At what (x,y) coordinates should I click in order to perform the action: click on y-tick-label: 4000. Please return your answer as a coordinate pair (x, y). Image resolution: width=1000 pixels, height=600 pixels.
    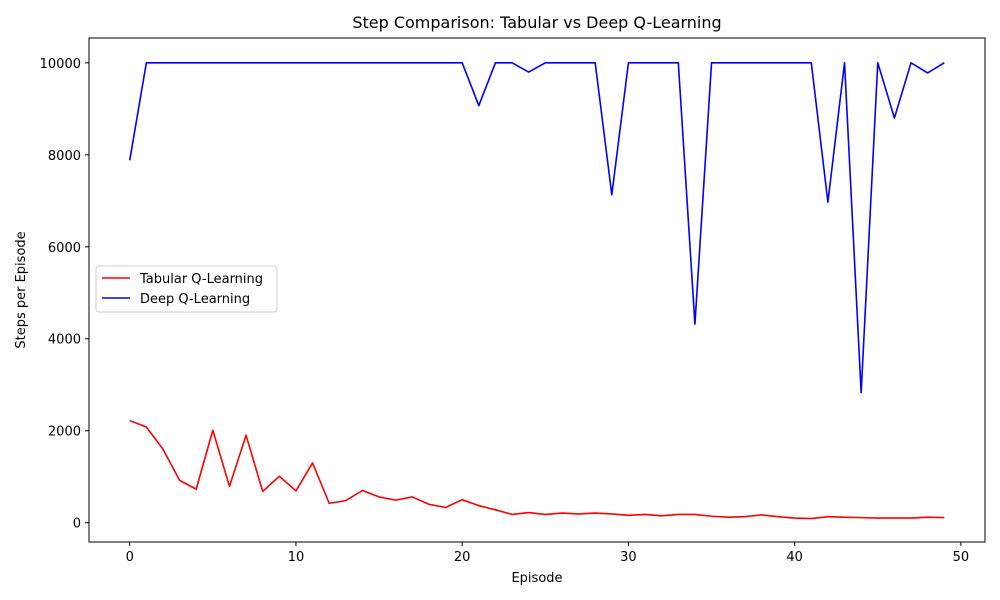
    Looking at the image, I should click on (64, 340).